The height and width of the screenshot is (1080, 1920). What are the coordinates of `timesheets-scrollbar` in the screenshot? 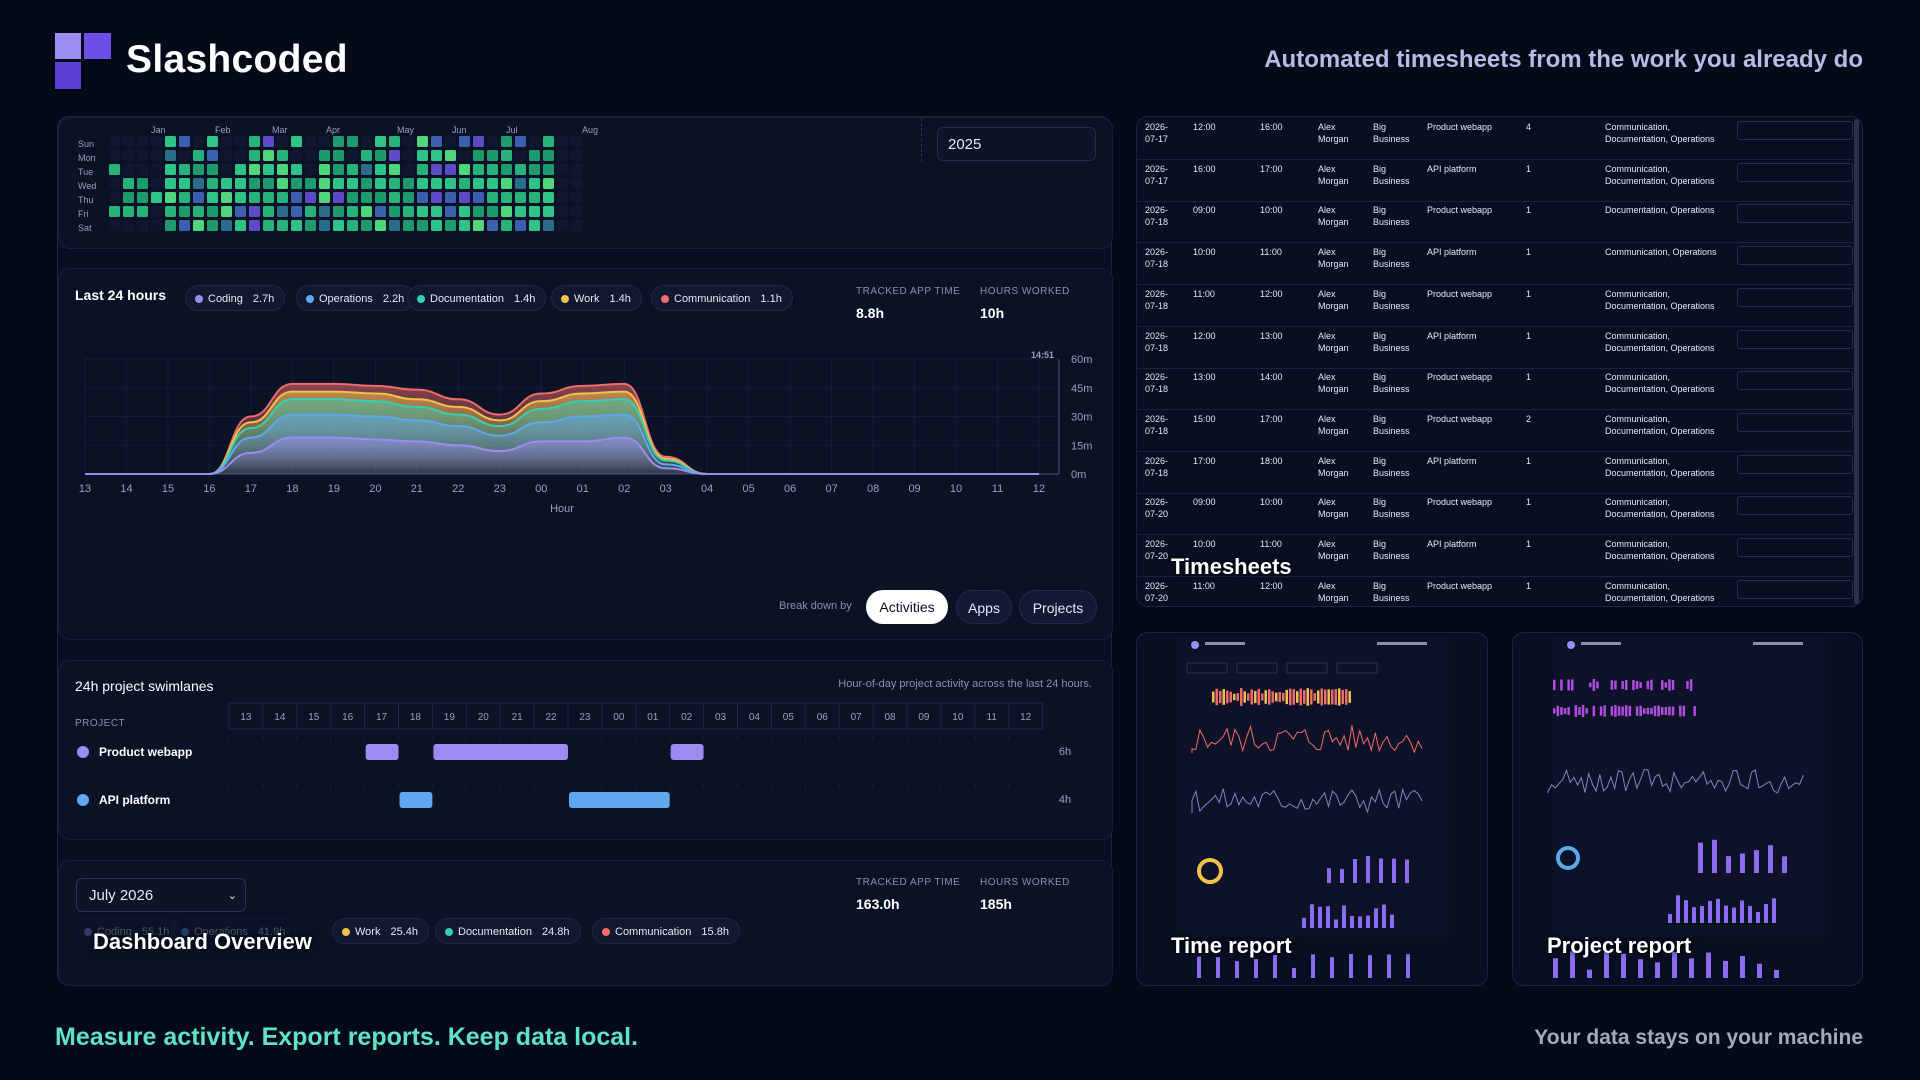 It's located at (1856, 361).